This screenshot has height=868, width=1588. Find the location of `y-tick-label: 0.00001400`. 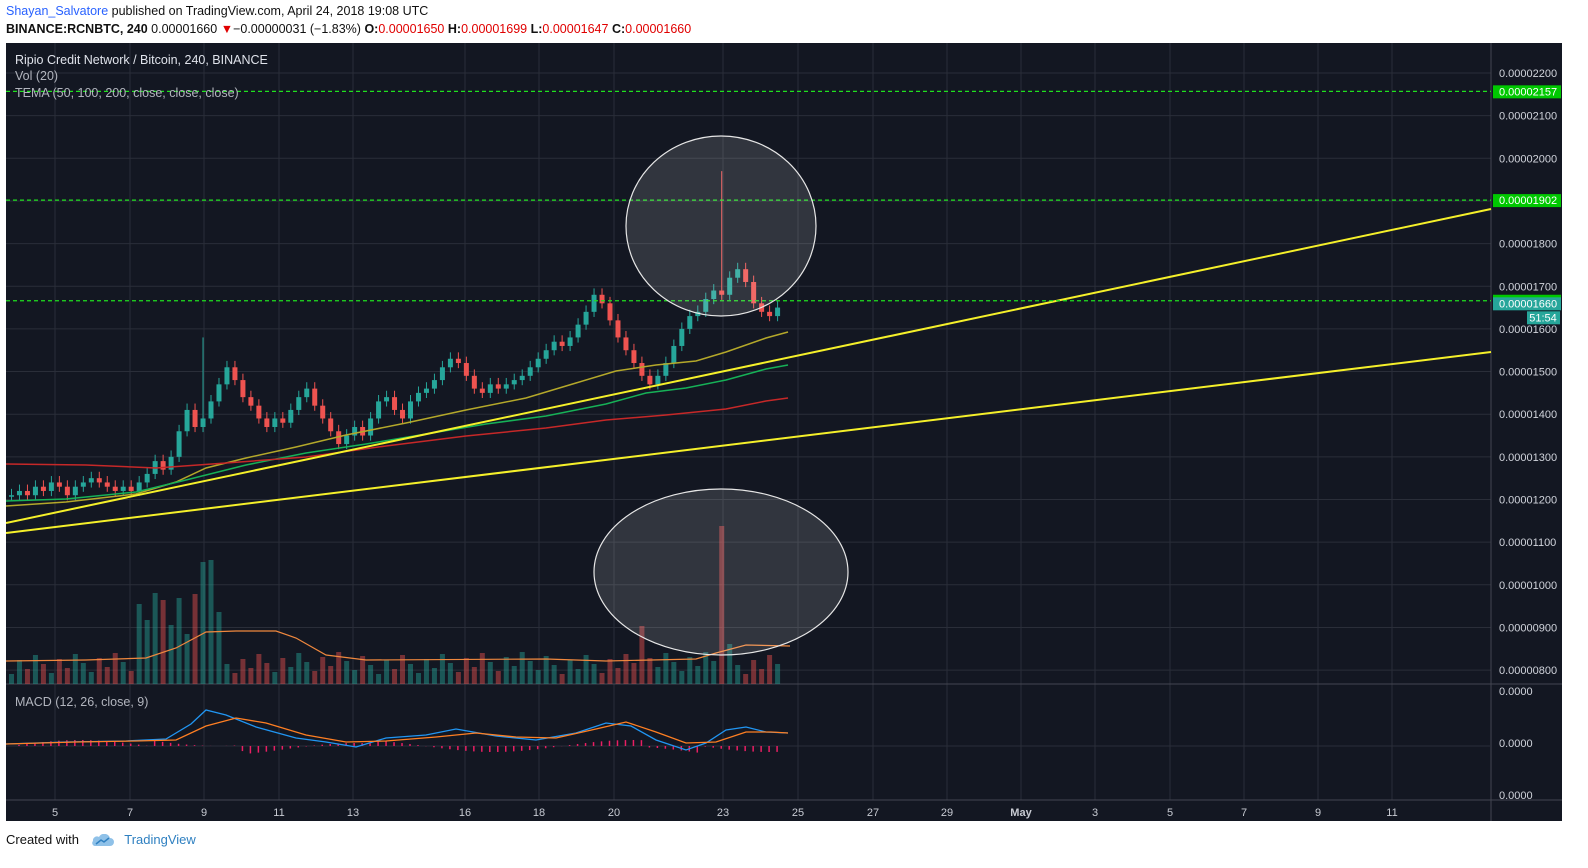

y-tick-label: 0.00001400 is located at coordinates (1528, 415).